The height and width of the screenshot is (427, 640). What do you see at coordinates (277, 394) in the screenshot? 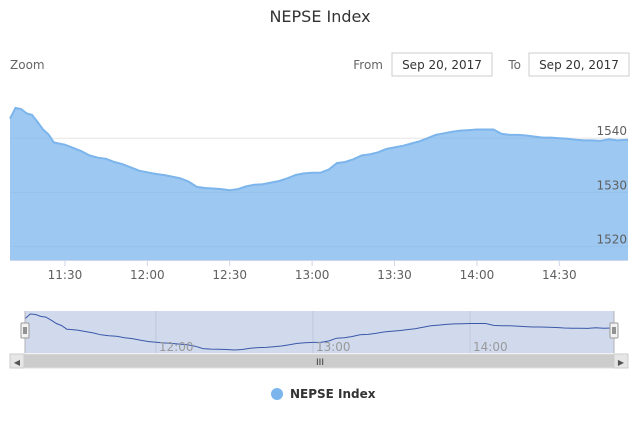
I see `legend-marker-icon` at bounding box center [277, 394].